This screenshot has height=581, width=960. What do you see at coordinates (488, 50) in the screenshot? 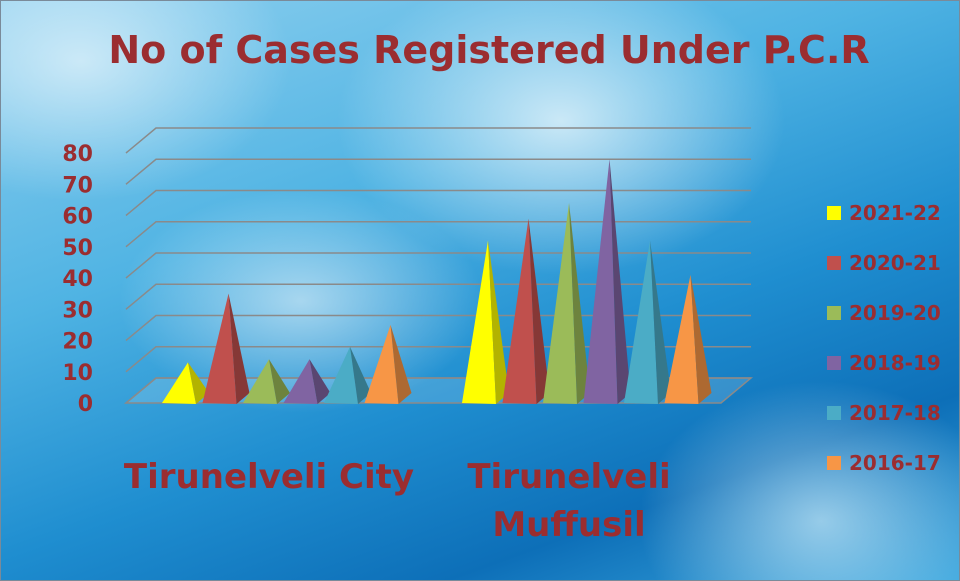
I see `chart-title: No of Cases Registered Under P.C.R` at bounding box center [488, 50].